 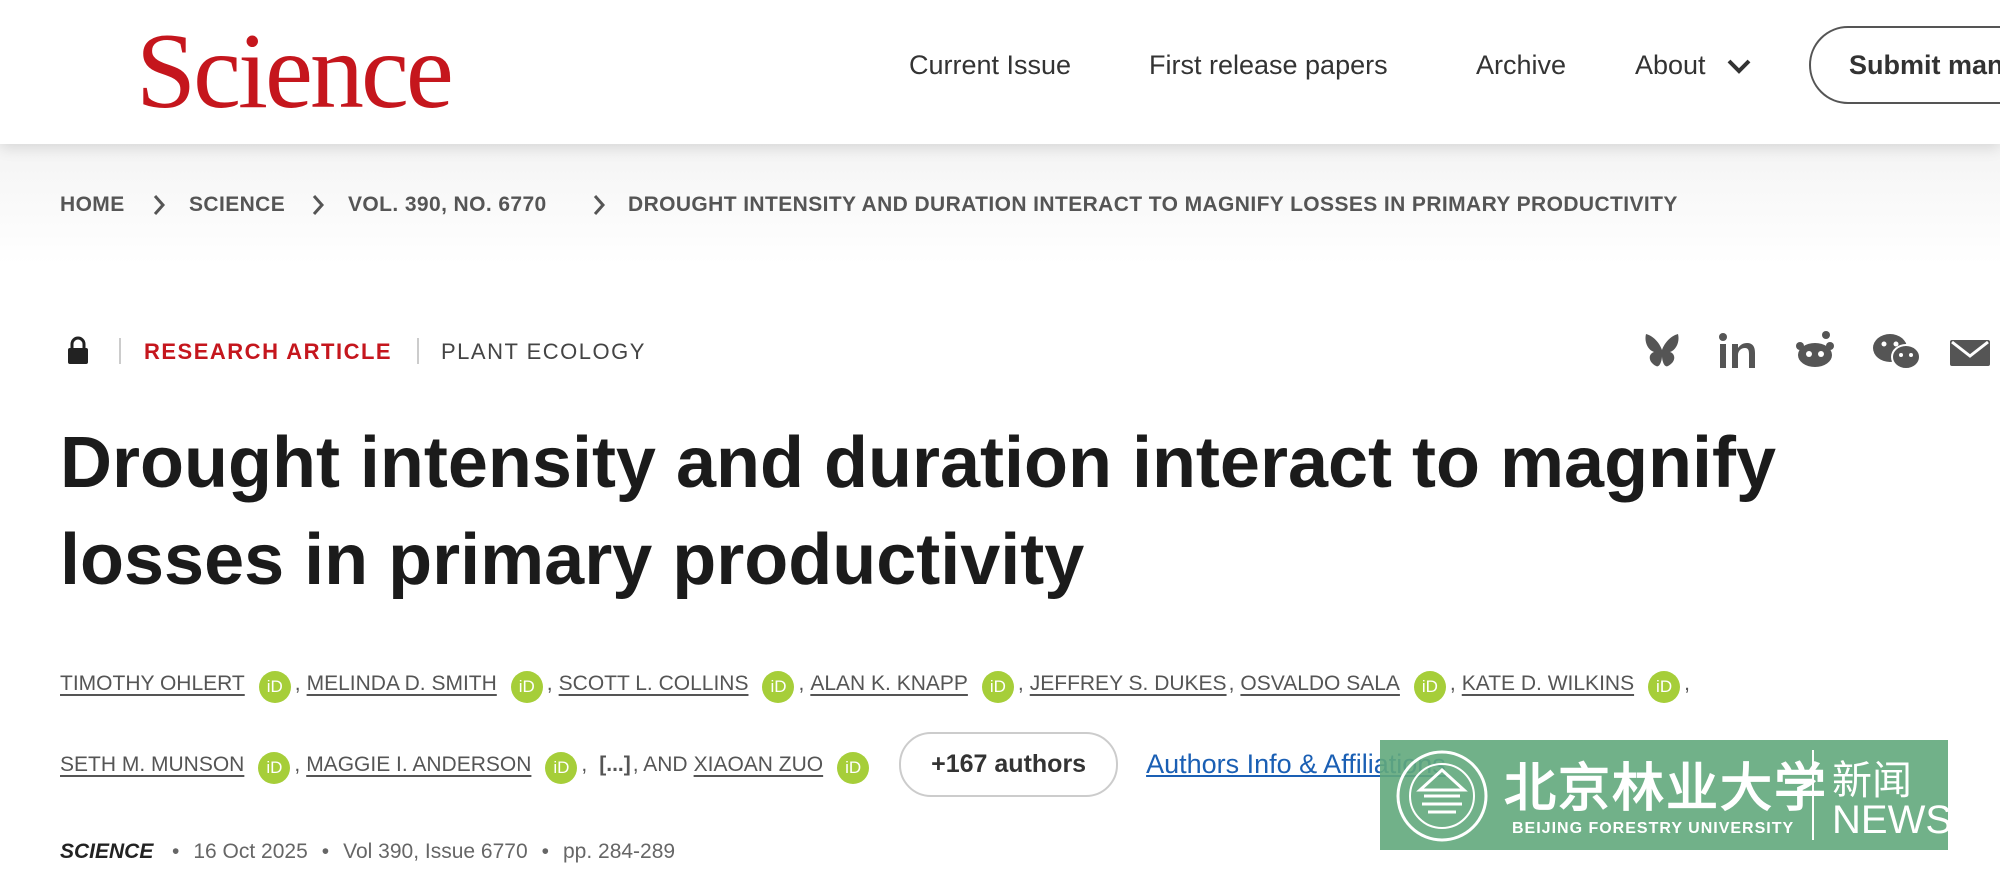 What do you see at coordinates (660, 764) in the screenshot?
I see `separator: , AND` at bounding box center [660, 764].